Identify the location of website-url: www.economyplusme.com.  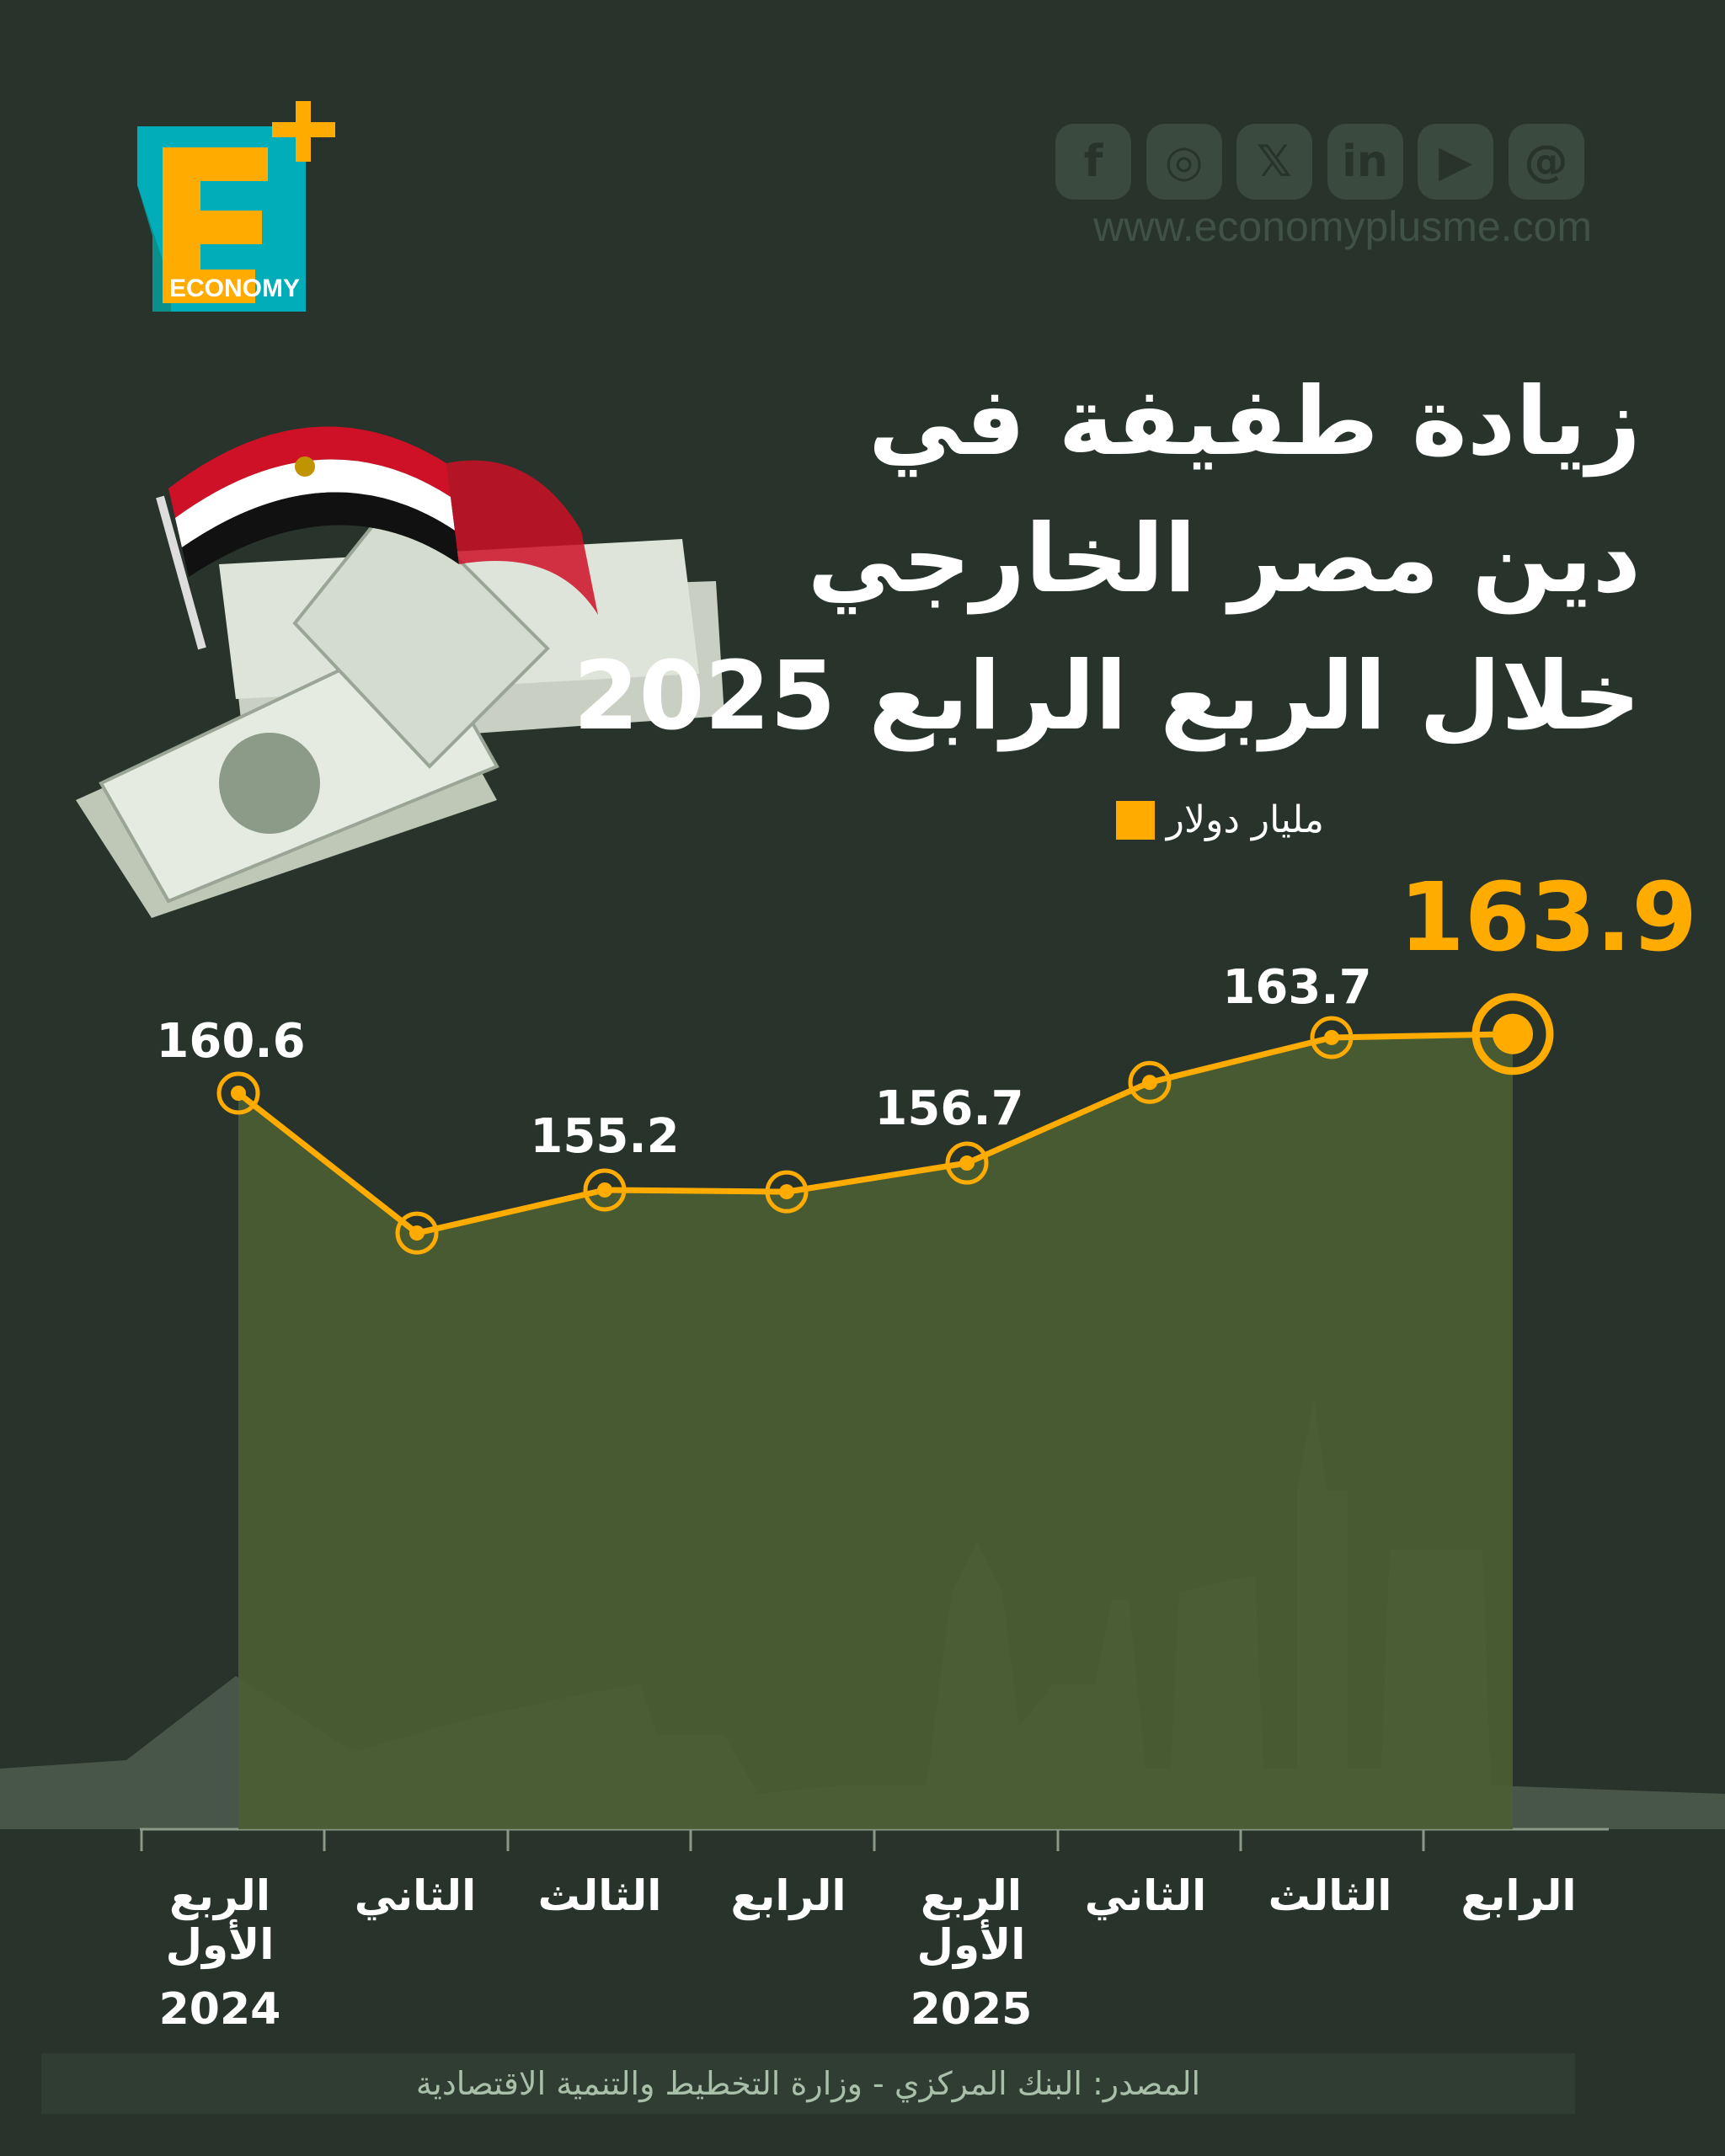
(1342, 227).